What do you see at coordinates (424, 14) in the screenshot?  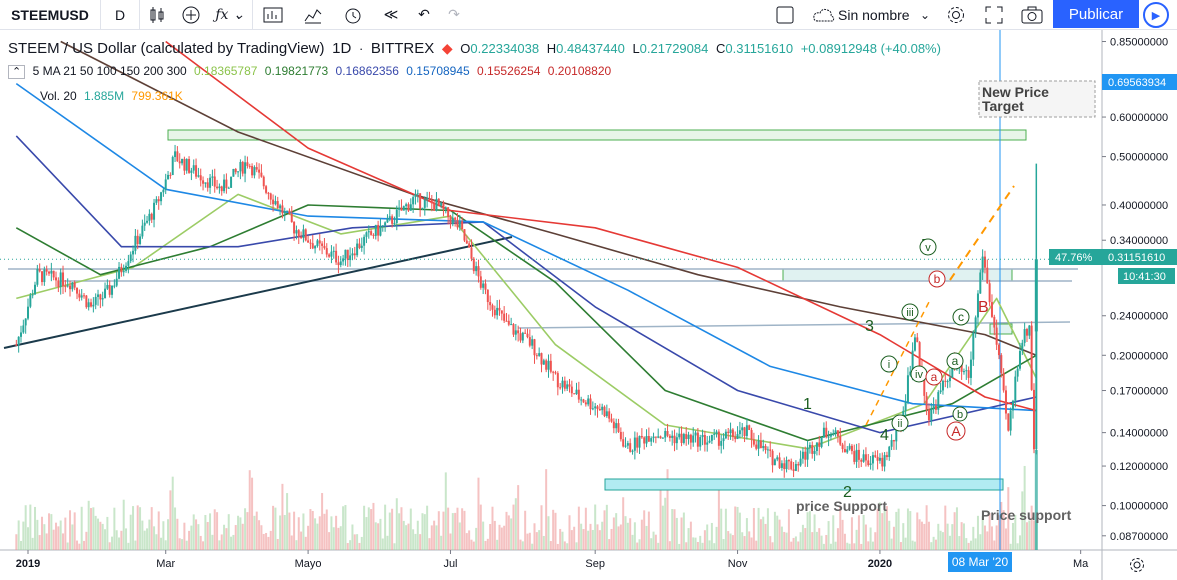 I see `undo-icon: ↶` at bounding box center [424, 14].